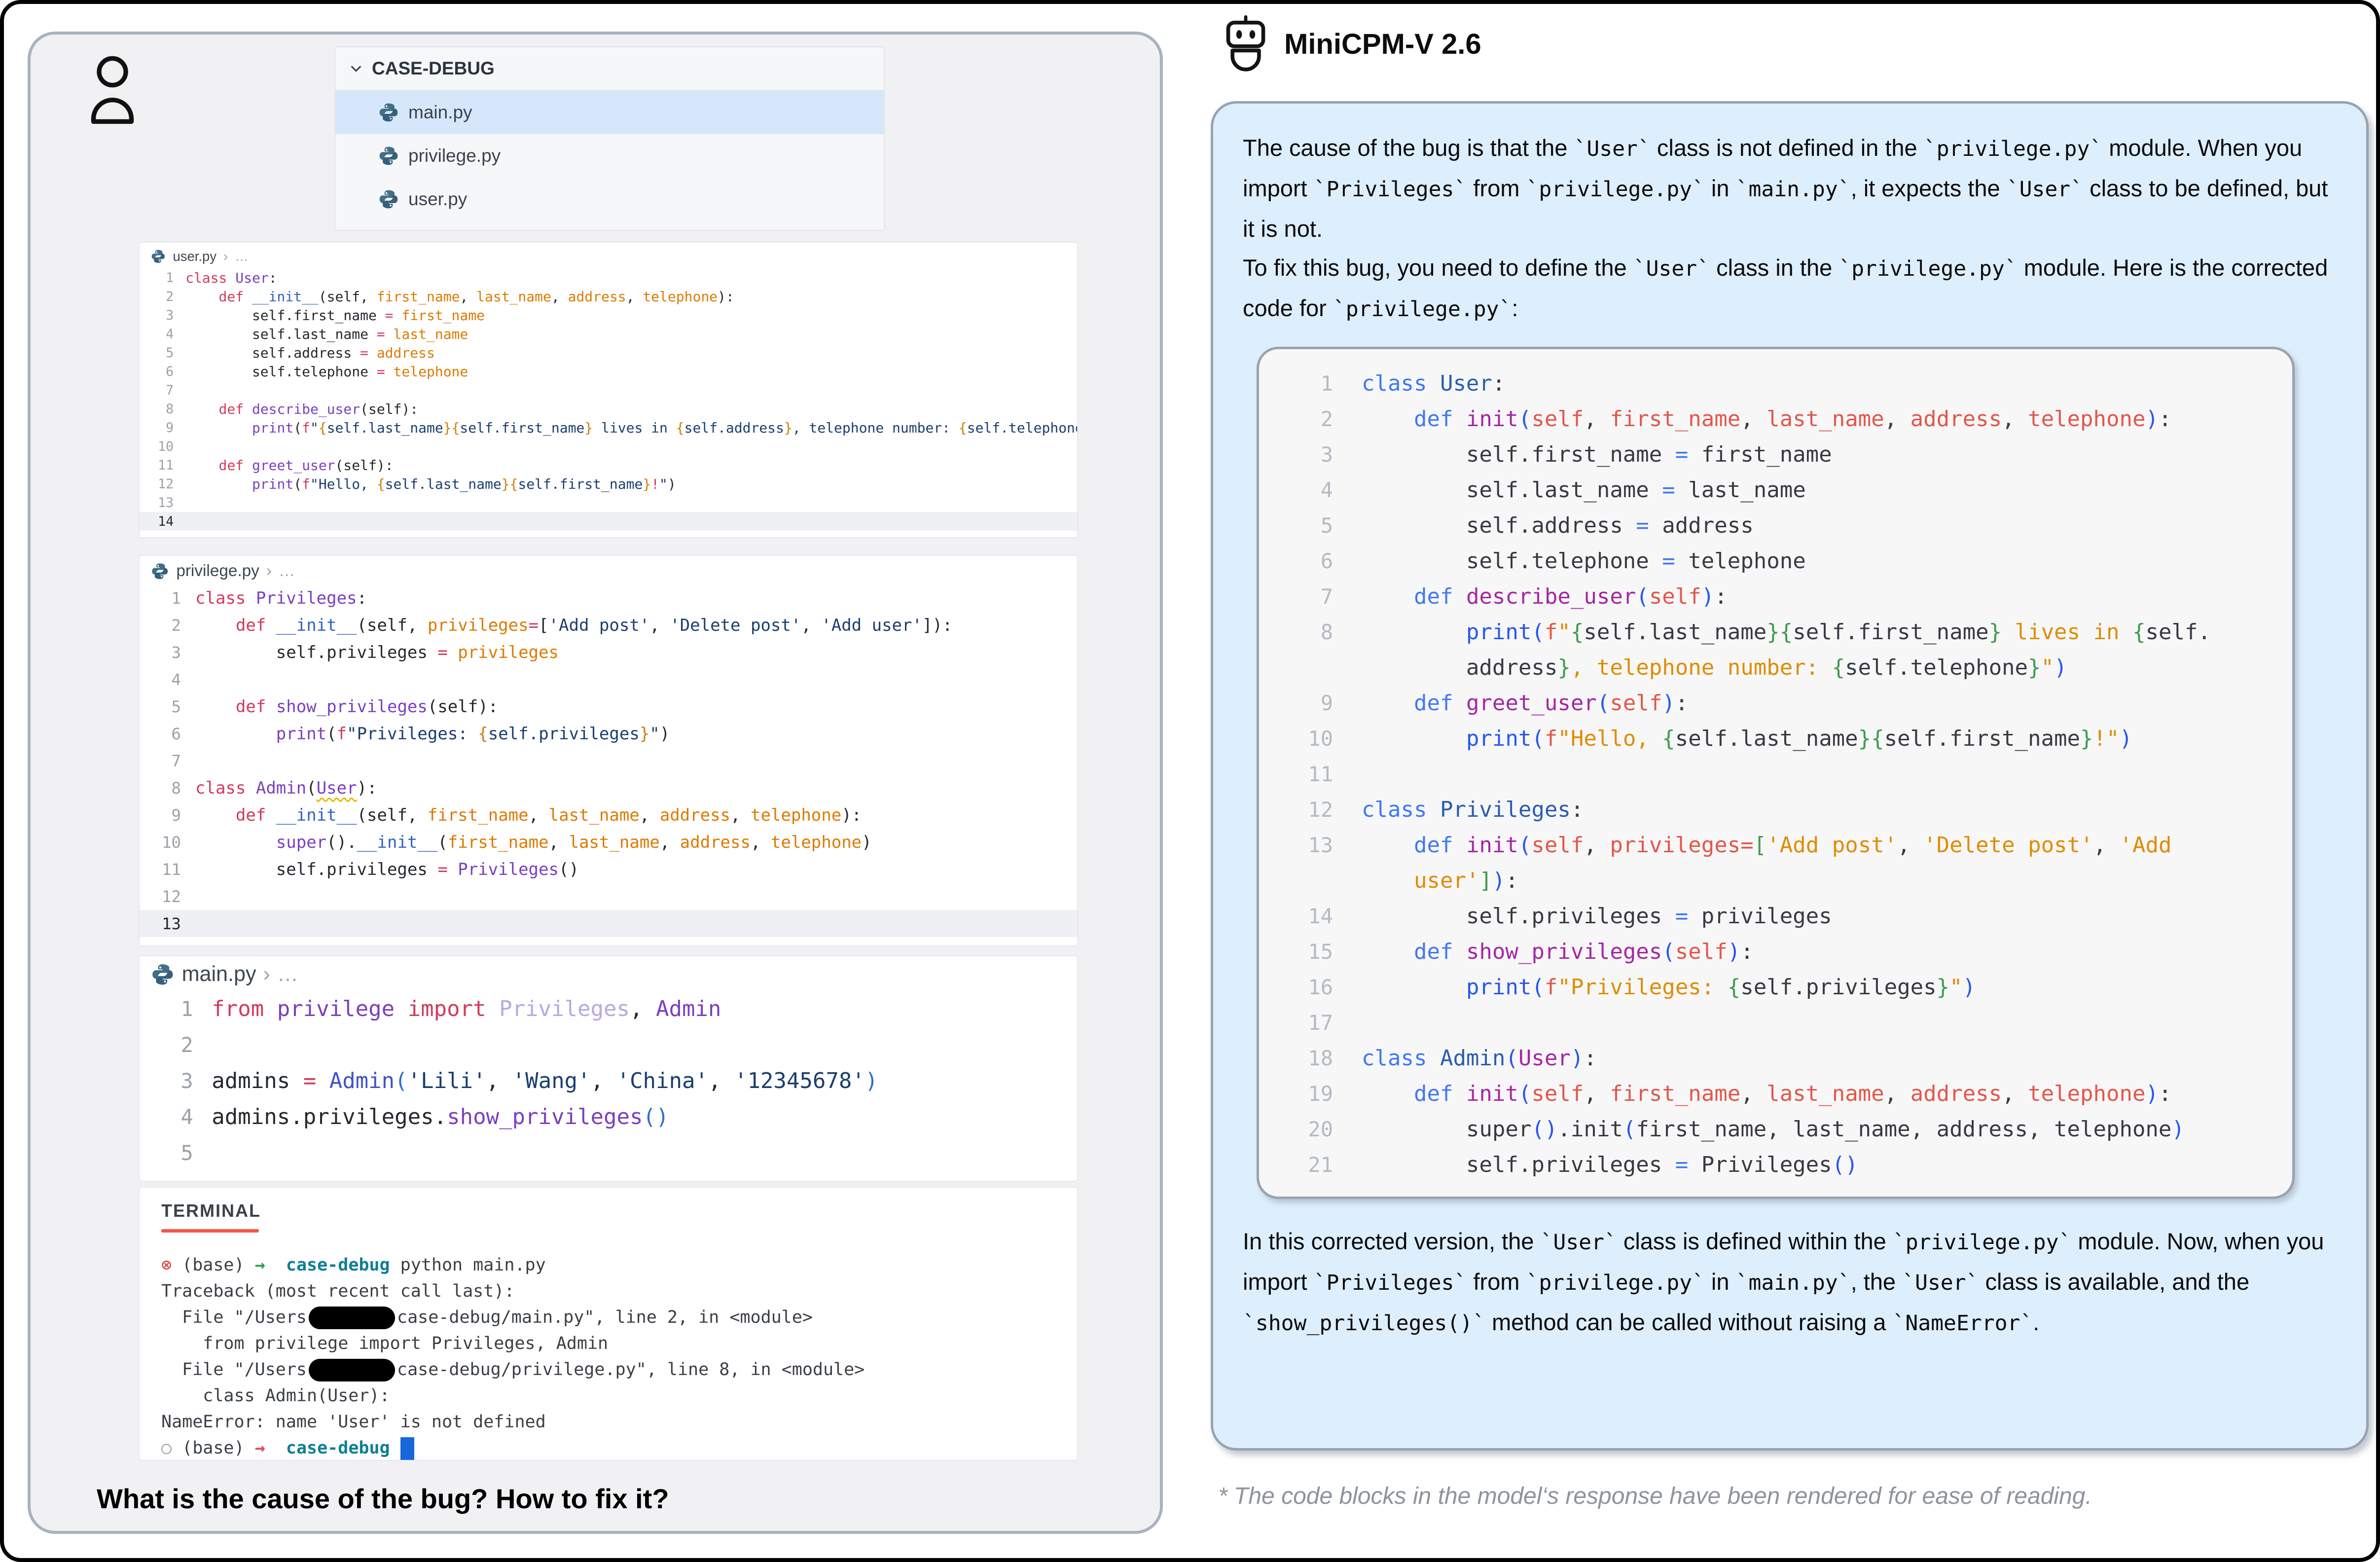 The height and width of the screenshot is (1562, 2380). Describe the element at coordinates (433, 68) in the screenshot. I see `explorer-root-label: CASE-DEBUG` at that location.